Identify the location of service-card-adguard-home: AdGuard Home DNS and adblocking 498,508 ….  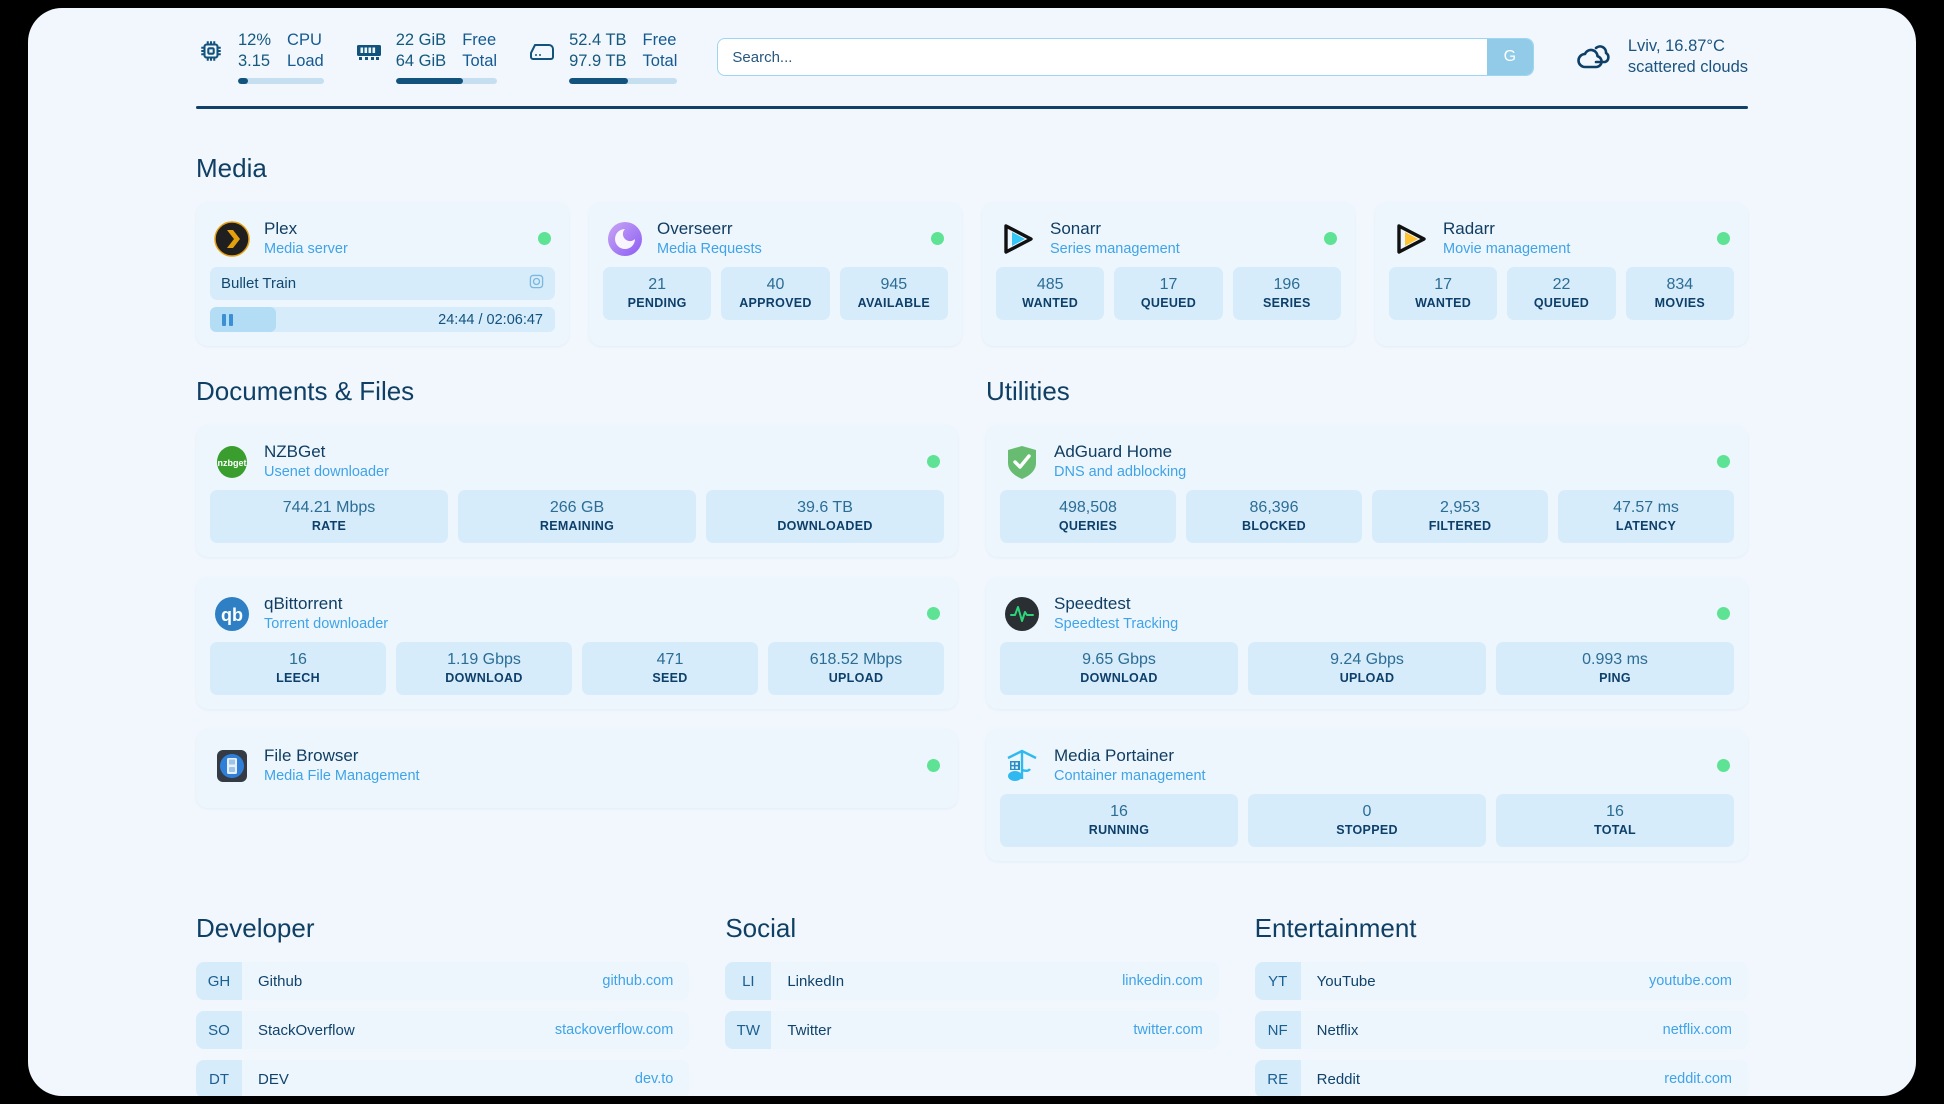
(1367, 491).